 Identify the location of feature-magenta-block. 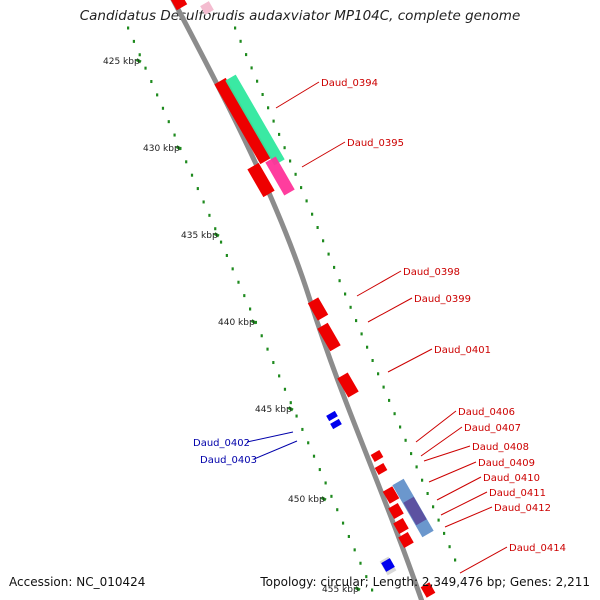
(280, 176).